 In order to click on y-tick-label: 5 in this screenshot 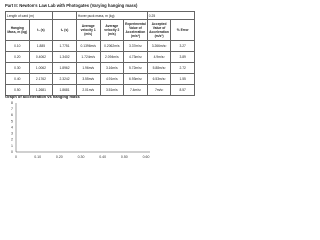, I will do `click(12, 121)`.